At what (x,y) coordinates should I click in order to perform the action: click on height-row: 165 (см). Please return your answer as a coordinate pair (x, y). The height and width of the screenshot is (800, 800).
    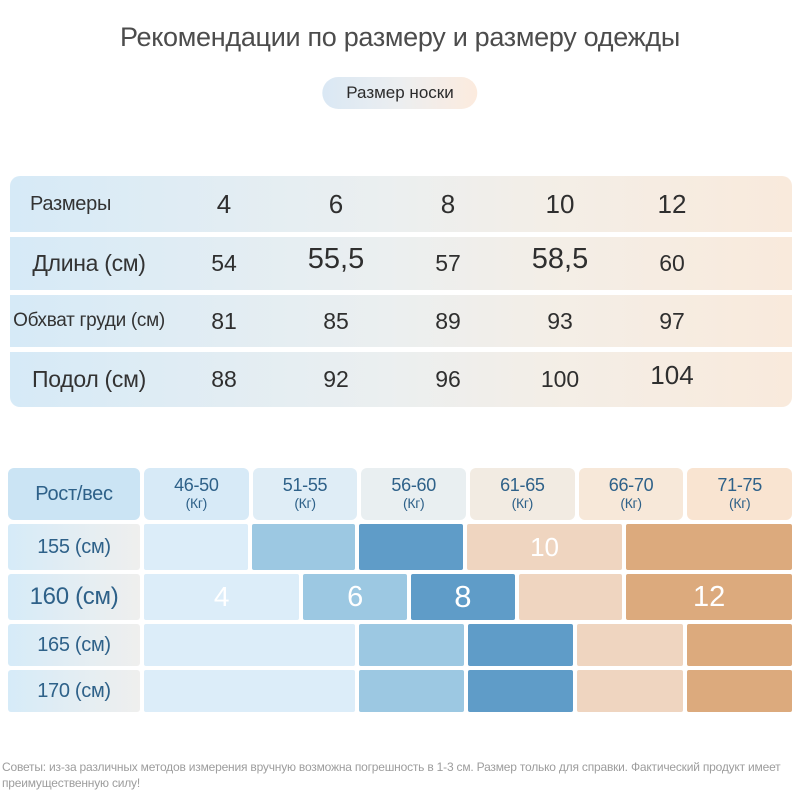
    Looking at the image, I should click on (400, 645).